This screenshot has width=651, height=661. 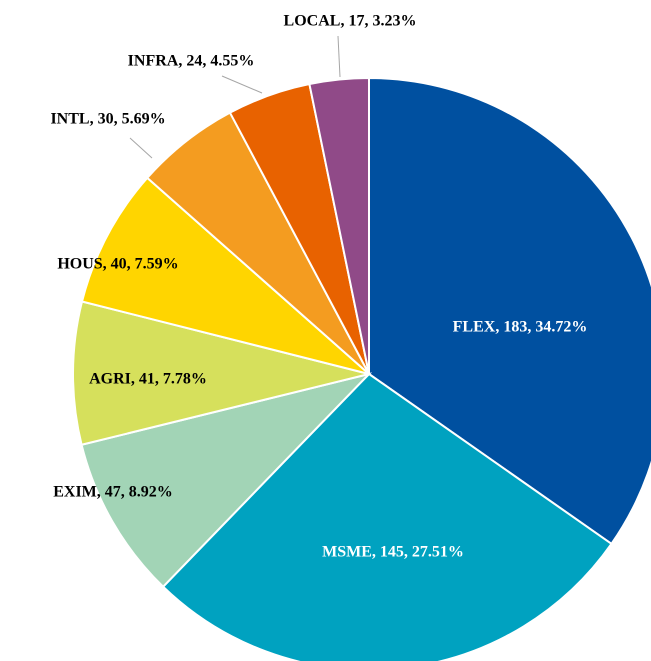 What do you see at coordinates (107, 119) in the screenshot?
I see `data-label: INTL, 30, 5.69%` at bounding box center [107, 119].